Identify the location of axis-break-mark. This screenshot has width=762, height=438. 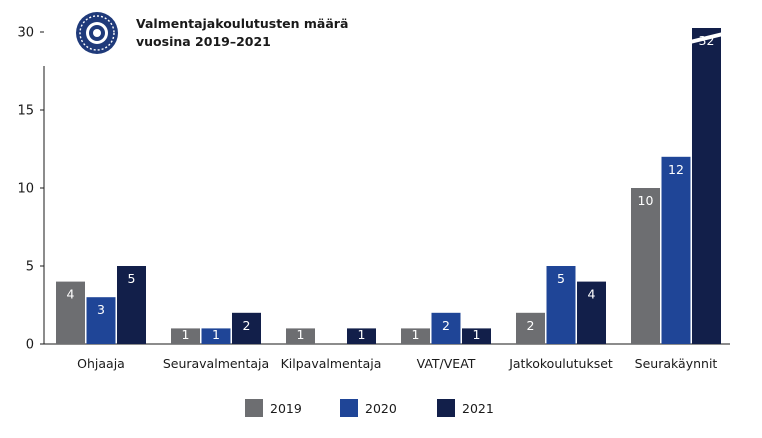
(706, 38).